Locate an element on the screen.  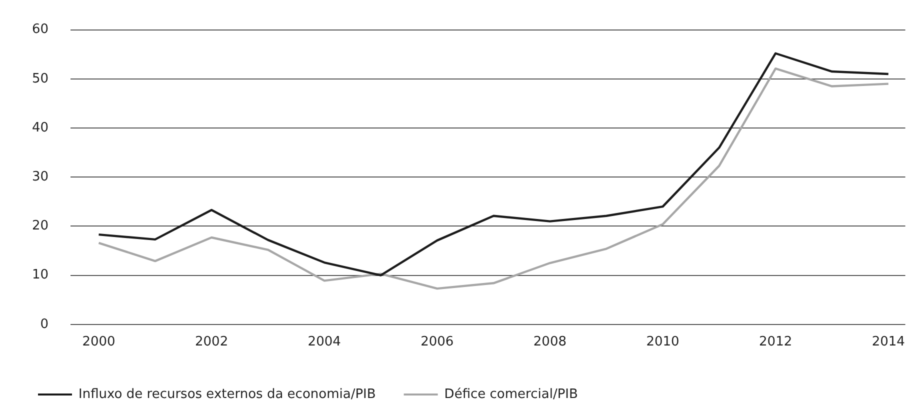
x-tick-label: 2010 is located at coordinates (663, 342).